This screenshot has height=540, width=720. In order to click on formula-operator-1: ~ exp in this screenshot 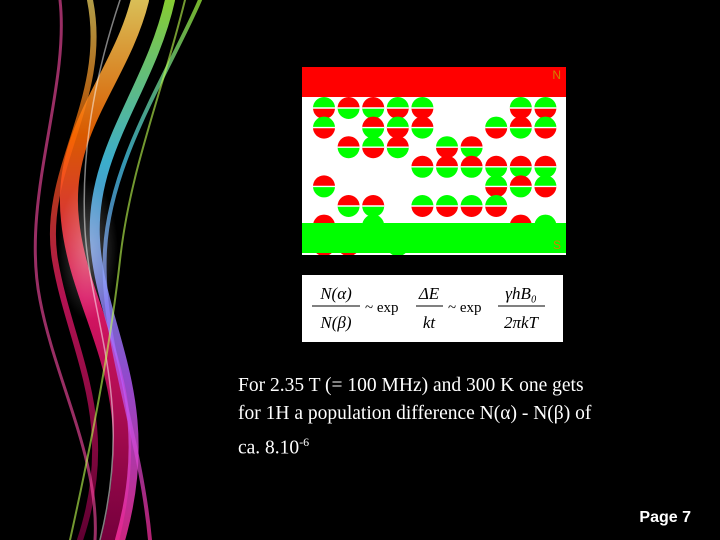, I will do `click(382, 308)`.